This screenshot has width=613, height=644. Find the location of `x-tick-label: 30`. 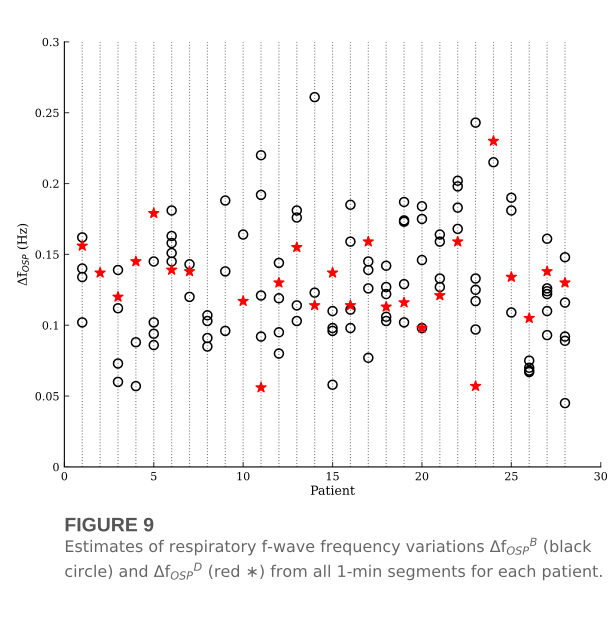

x-tick-label: 30 is located at coordinates (601, 476).